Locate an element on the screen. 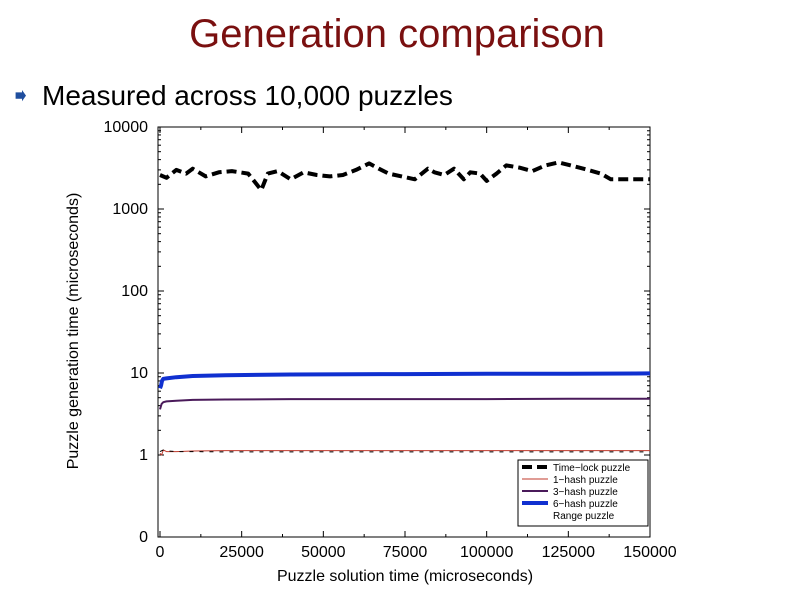 This screenshot has height=595, width=794. x-tick-label: 125000 is located at coordinates (568, 552).